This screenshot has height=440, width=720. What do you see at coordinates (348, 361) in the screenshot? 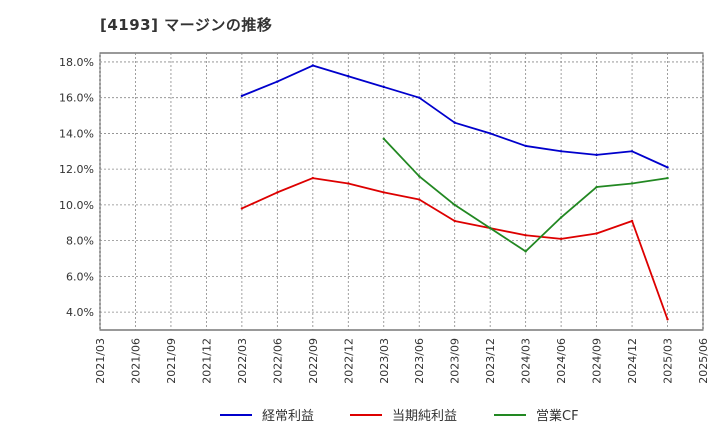
I see `x-tick-label: 2022/12` at bounding box center [348, 361].